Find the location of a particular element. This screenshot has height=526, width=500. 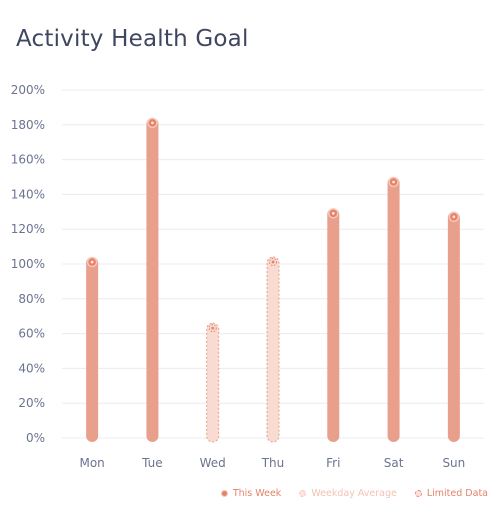

bar-sun is located at coordinates (453, 326).